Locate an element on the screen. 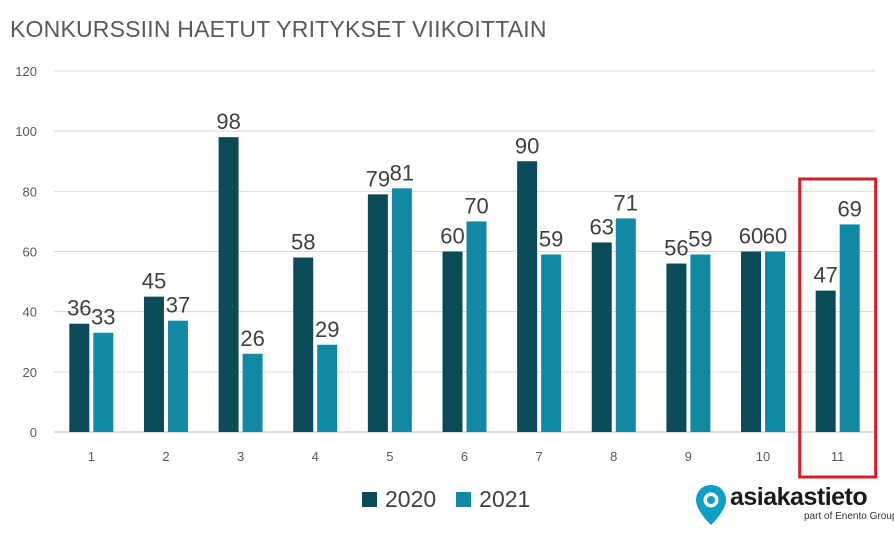 Image resolution: width=894 pixels, height=535 pixels. data-label-2020-week-4: 58 is located at coordinates (303, 242).